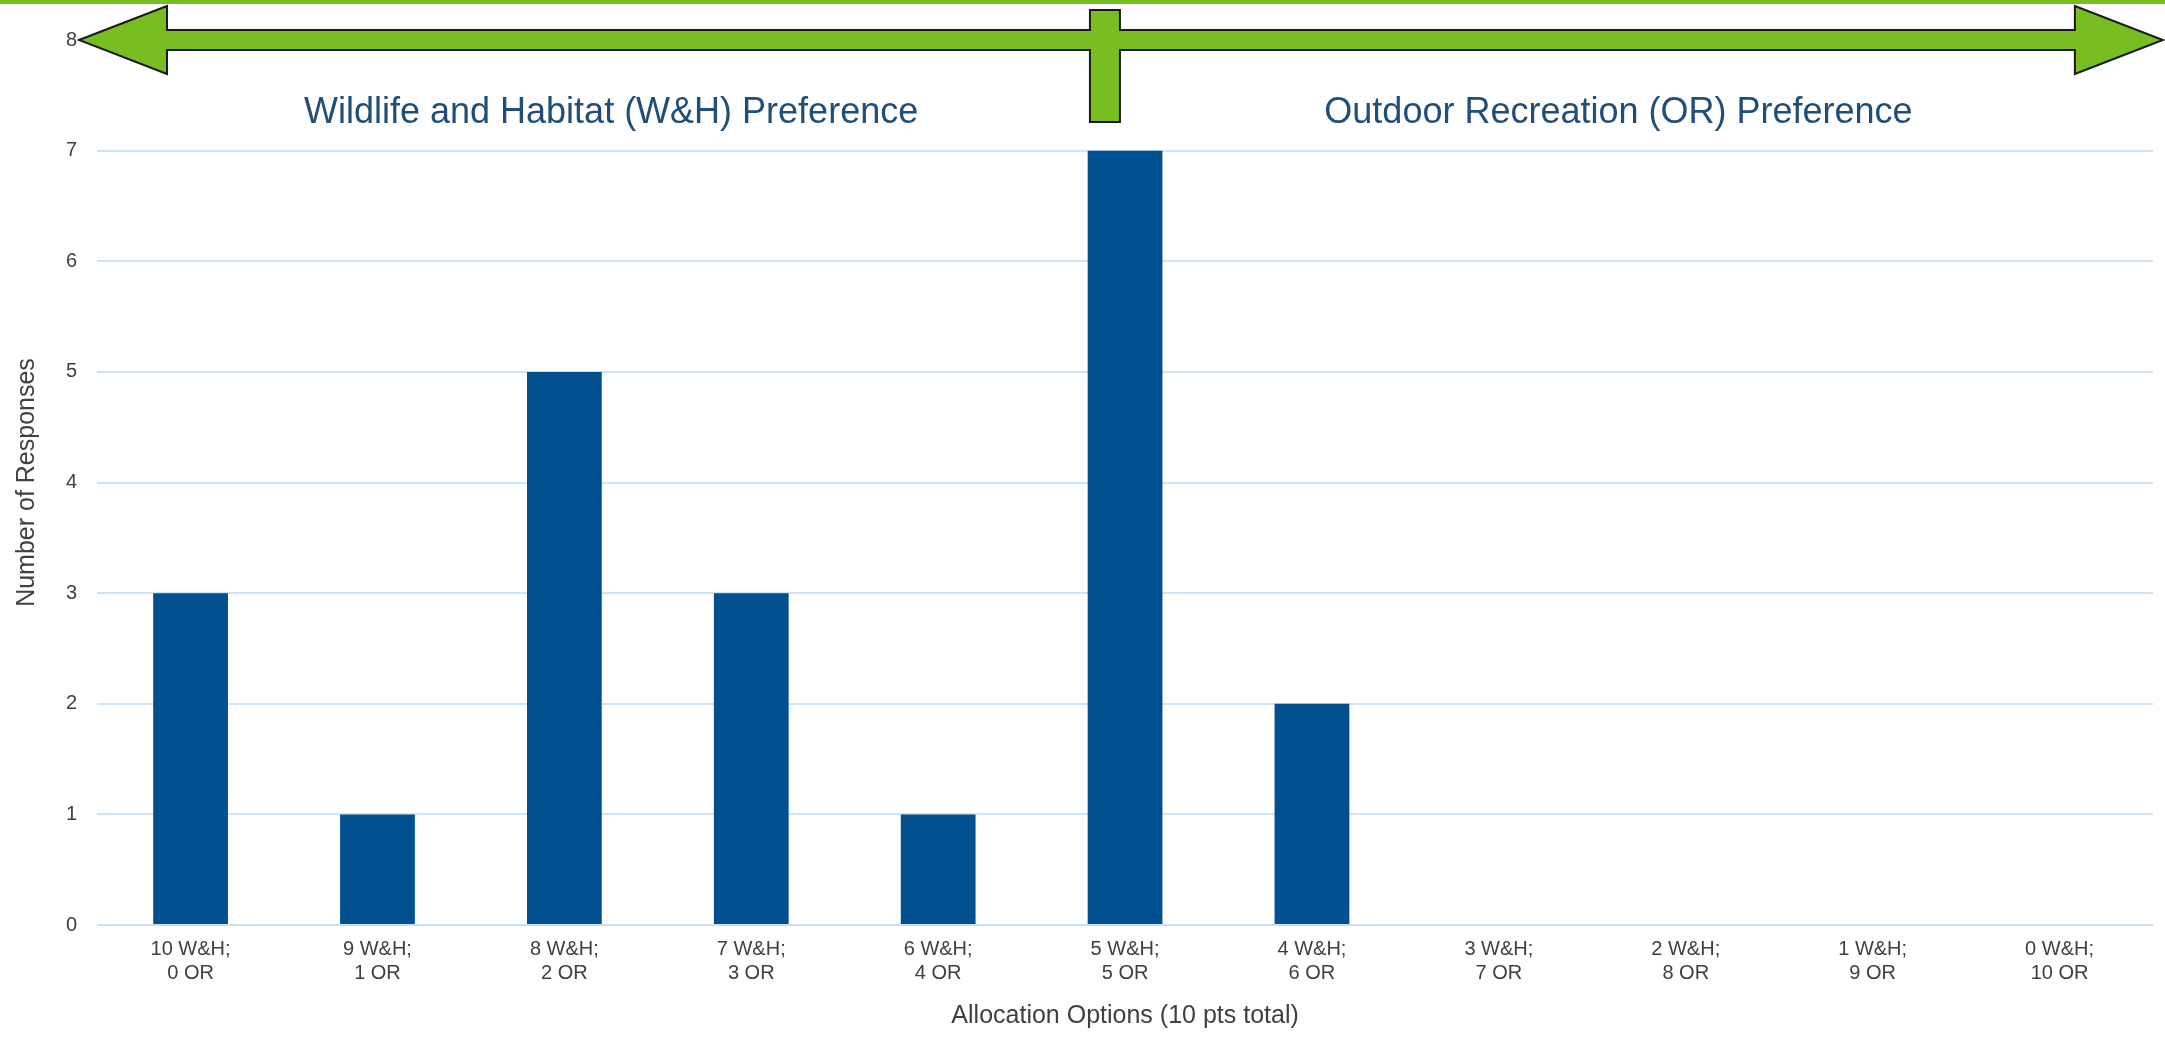 This screenshot has width=2165, height=1041. Describe the element at coordinates (938, 959) in the screenshot. I see `x-tick-label: 6 W&H; 4 OR` at that location.